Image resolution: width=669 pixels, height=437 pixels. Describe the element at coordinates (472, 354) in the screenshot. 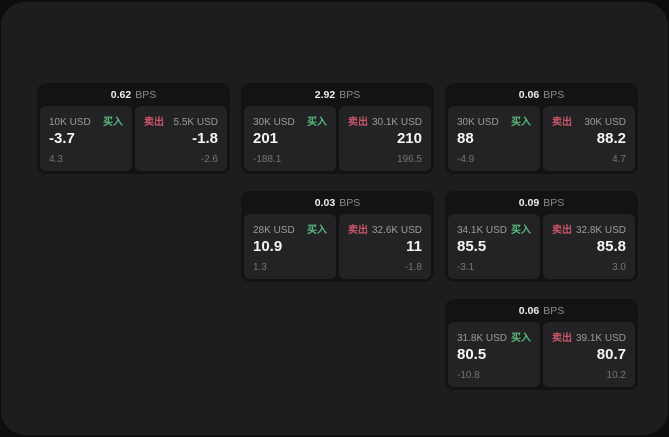

I see `buy-price: 80.5` at that location.